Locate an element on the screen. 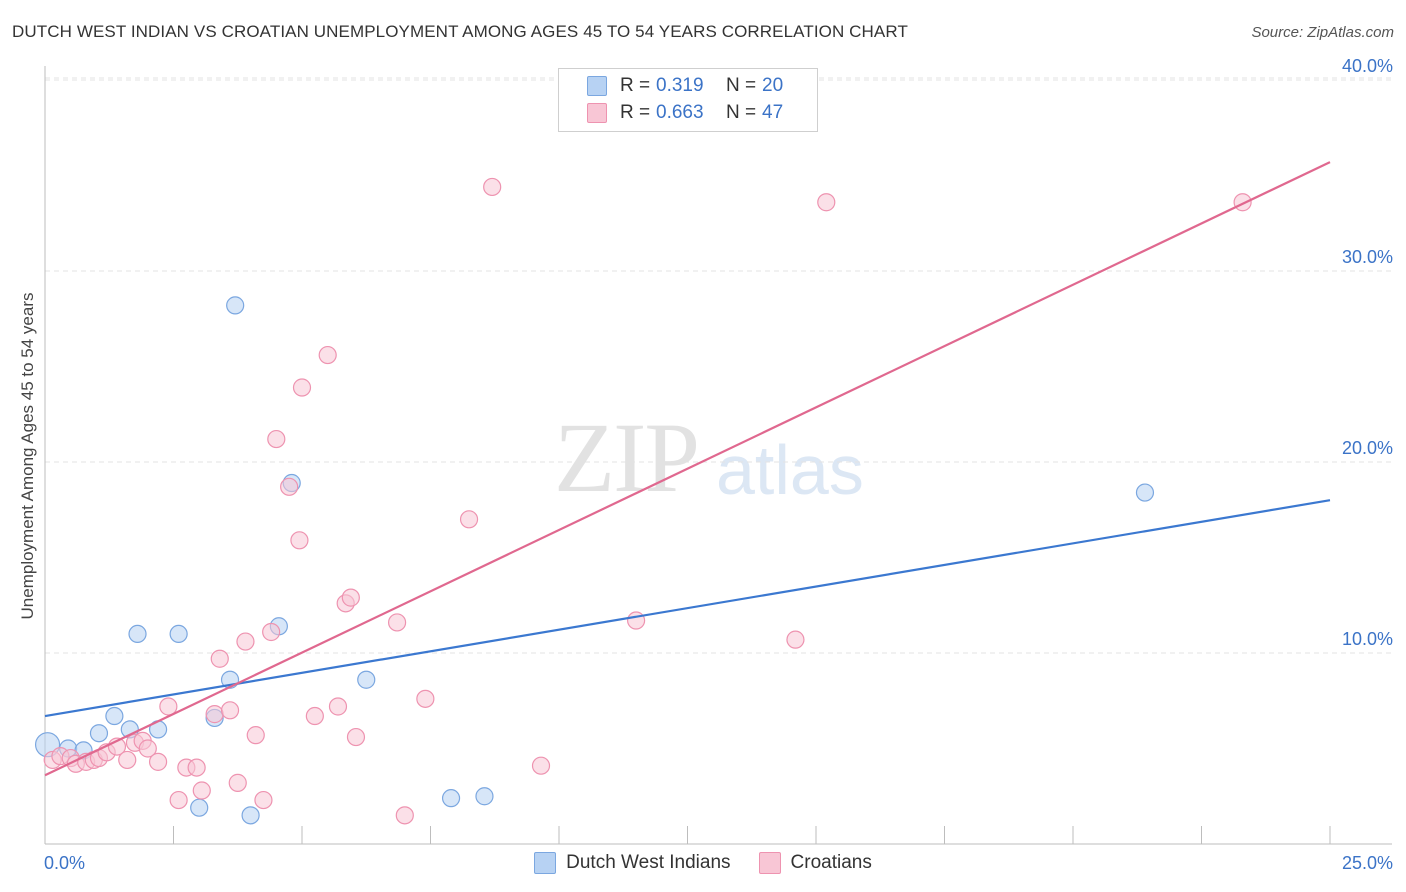  stats-legend: R = 0.319 N = 20 R = 0.663 N = 47 is located at coordinates (688, 100).